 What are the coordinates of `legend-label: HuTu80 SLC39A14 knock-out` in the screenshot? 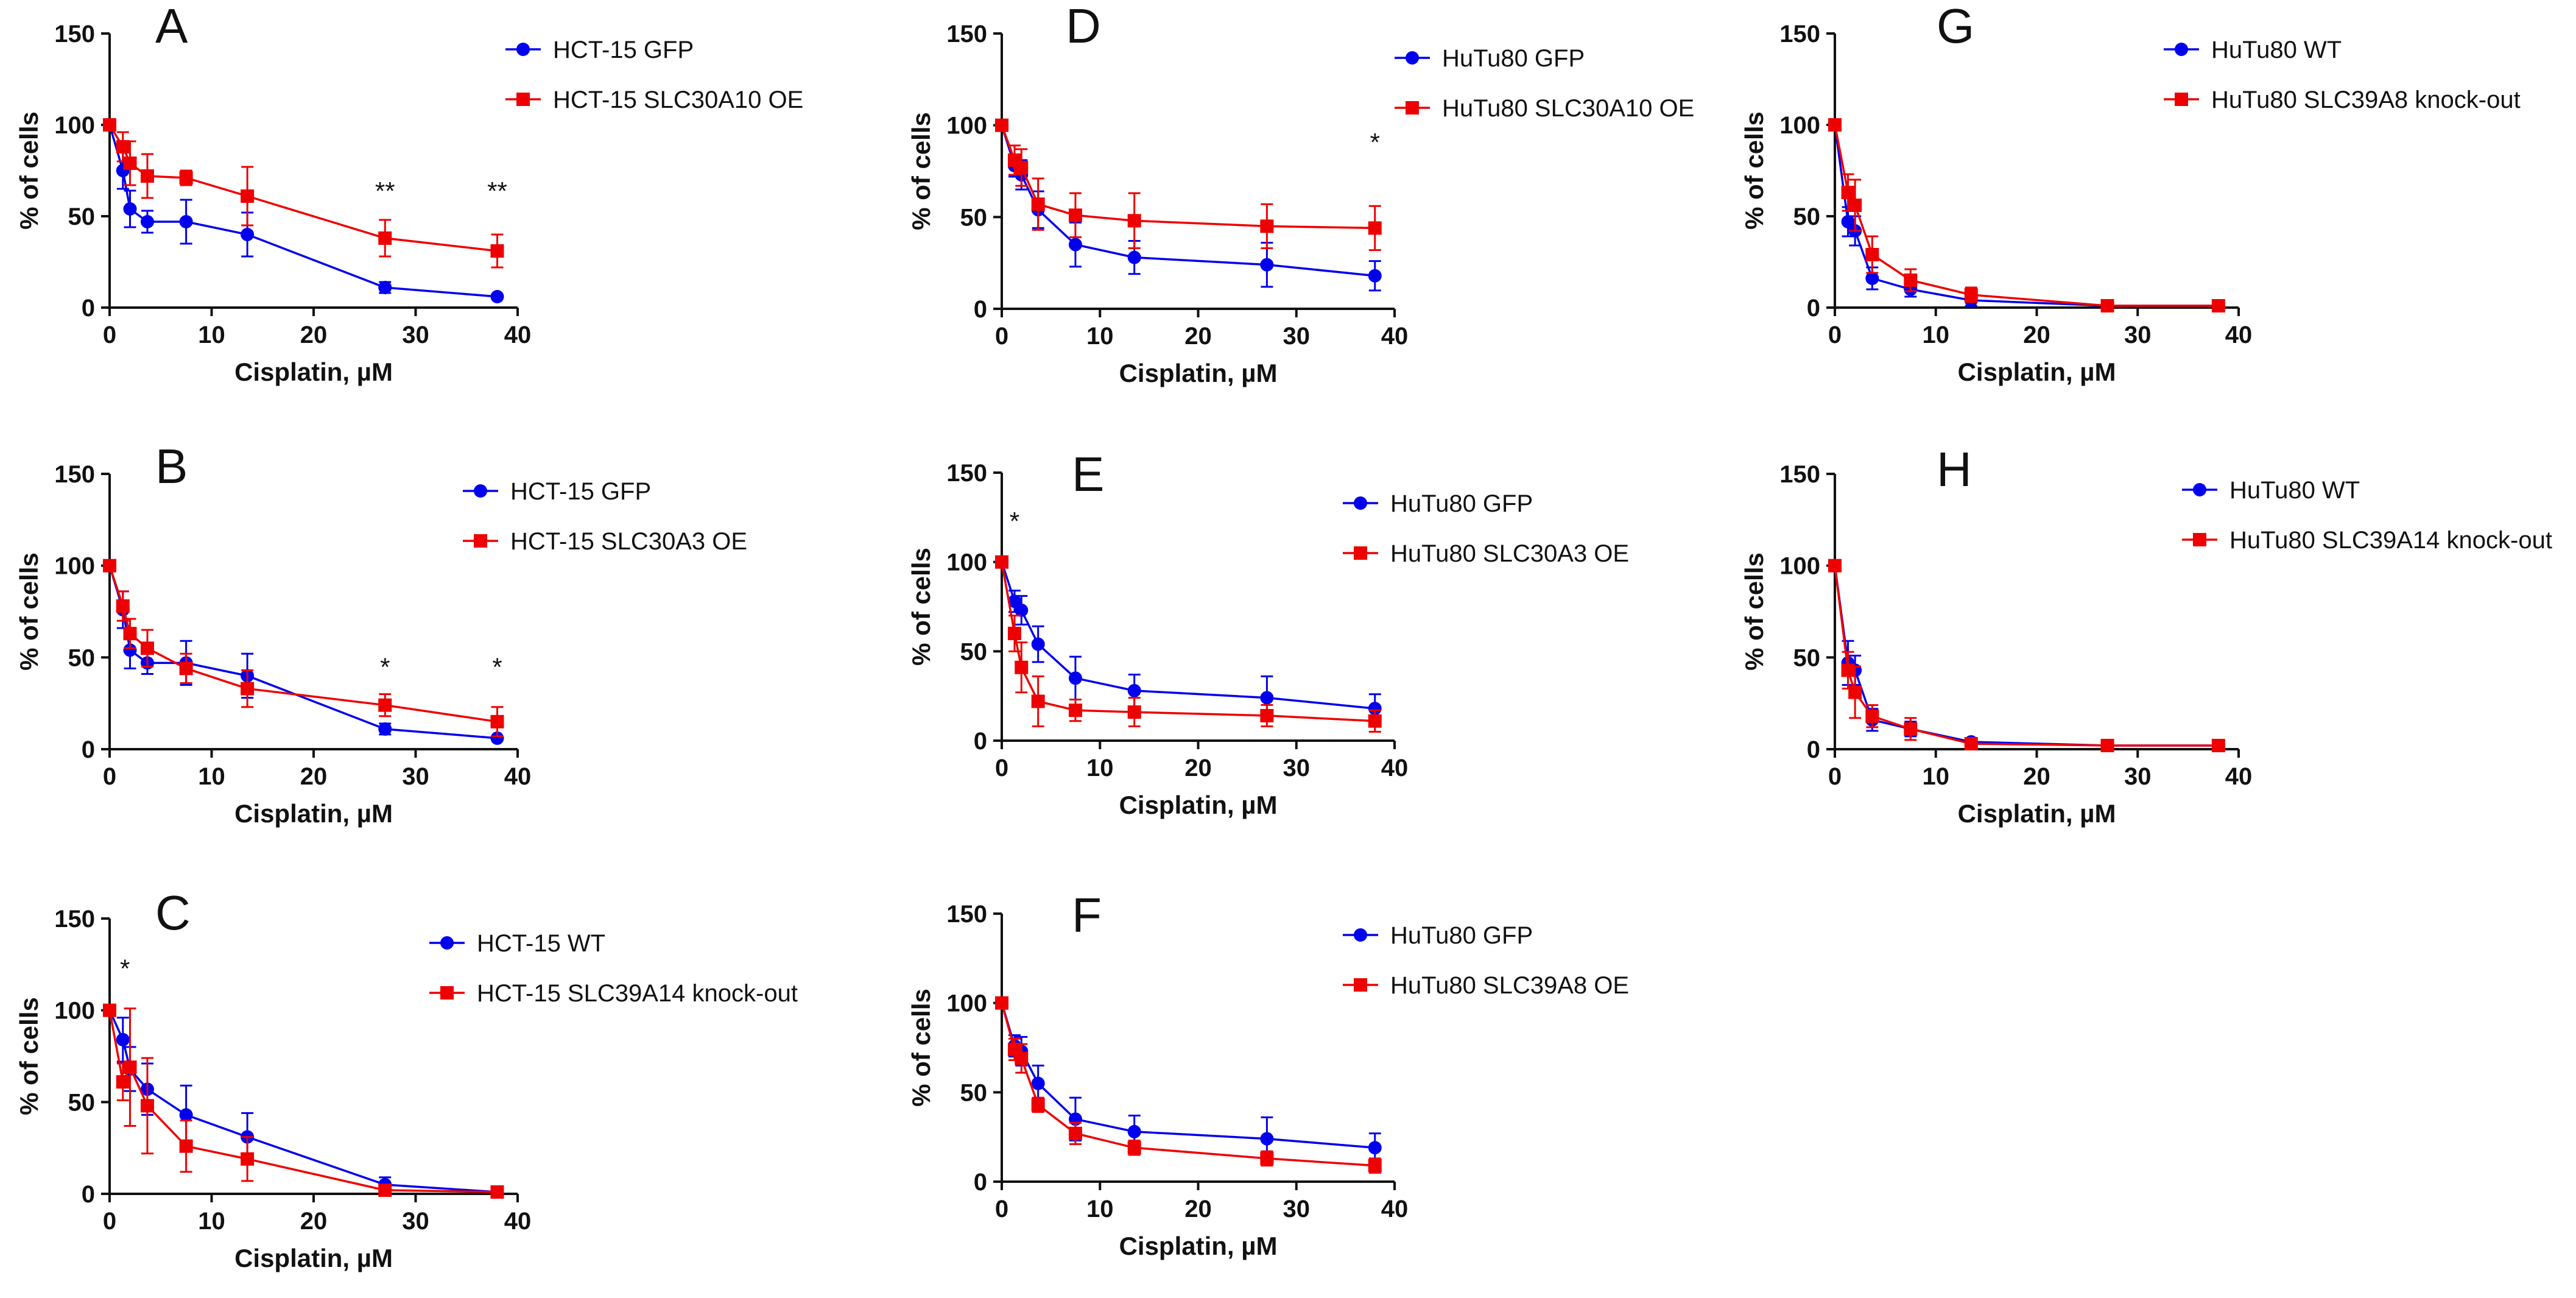 It's located at (2390, 540).